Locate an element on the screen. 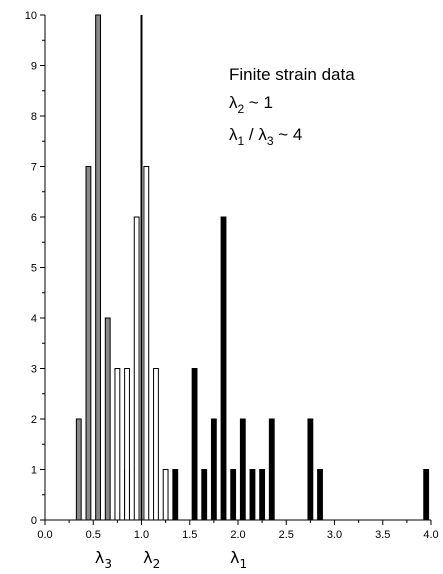 This screenshot has height=574, width=443. x-tick-label-3.0: 3.0 is located at coordinates (334, 535).